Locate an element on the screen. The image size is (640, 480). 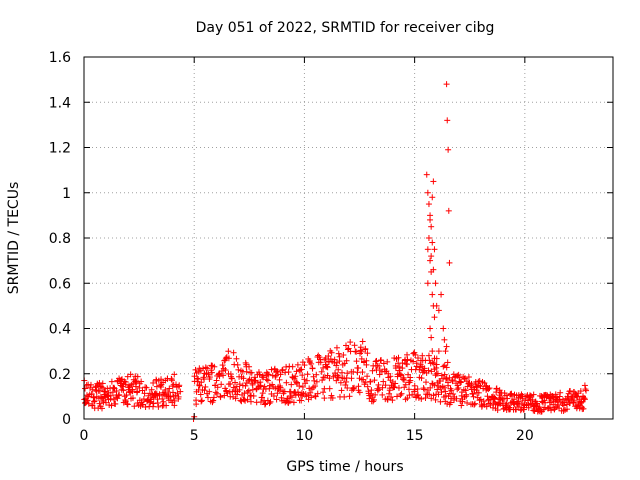
x-axis-label: GPS time / hours is located at coordinates (344, 467).